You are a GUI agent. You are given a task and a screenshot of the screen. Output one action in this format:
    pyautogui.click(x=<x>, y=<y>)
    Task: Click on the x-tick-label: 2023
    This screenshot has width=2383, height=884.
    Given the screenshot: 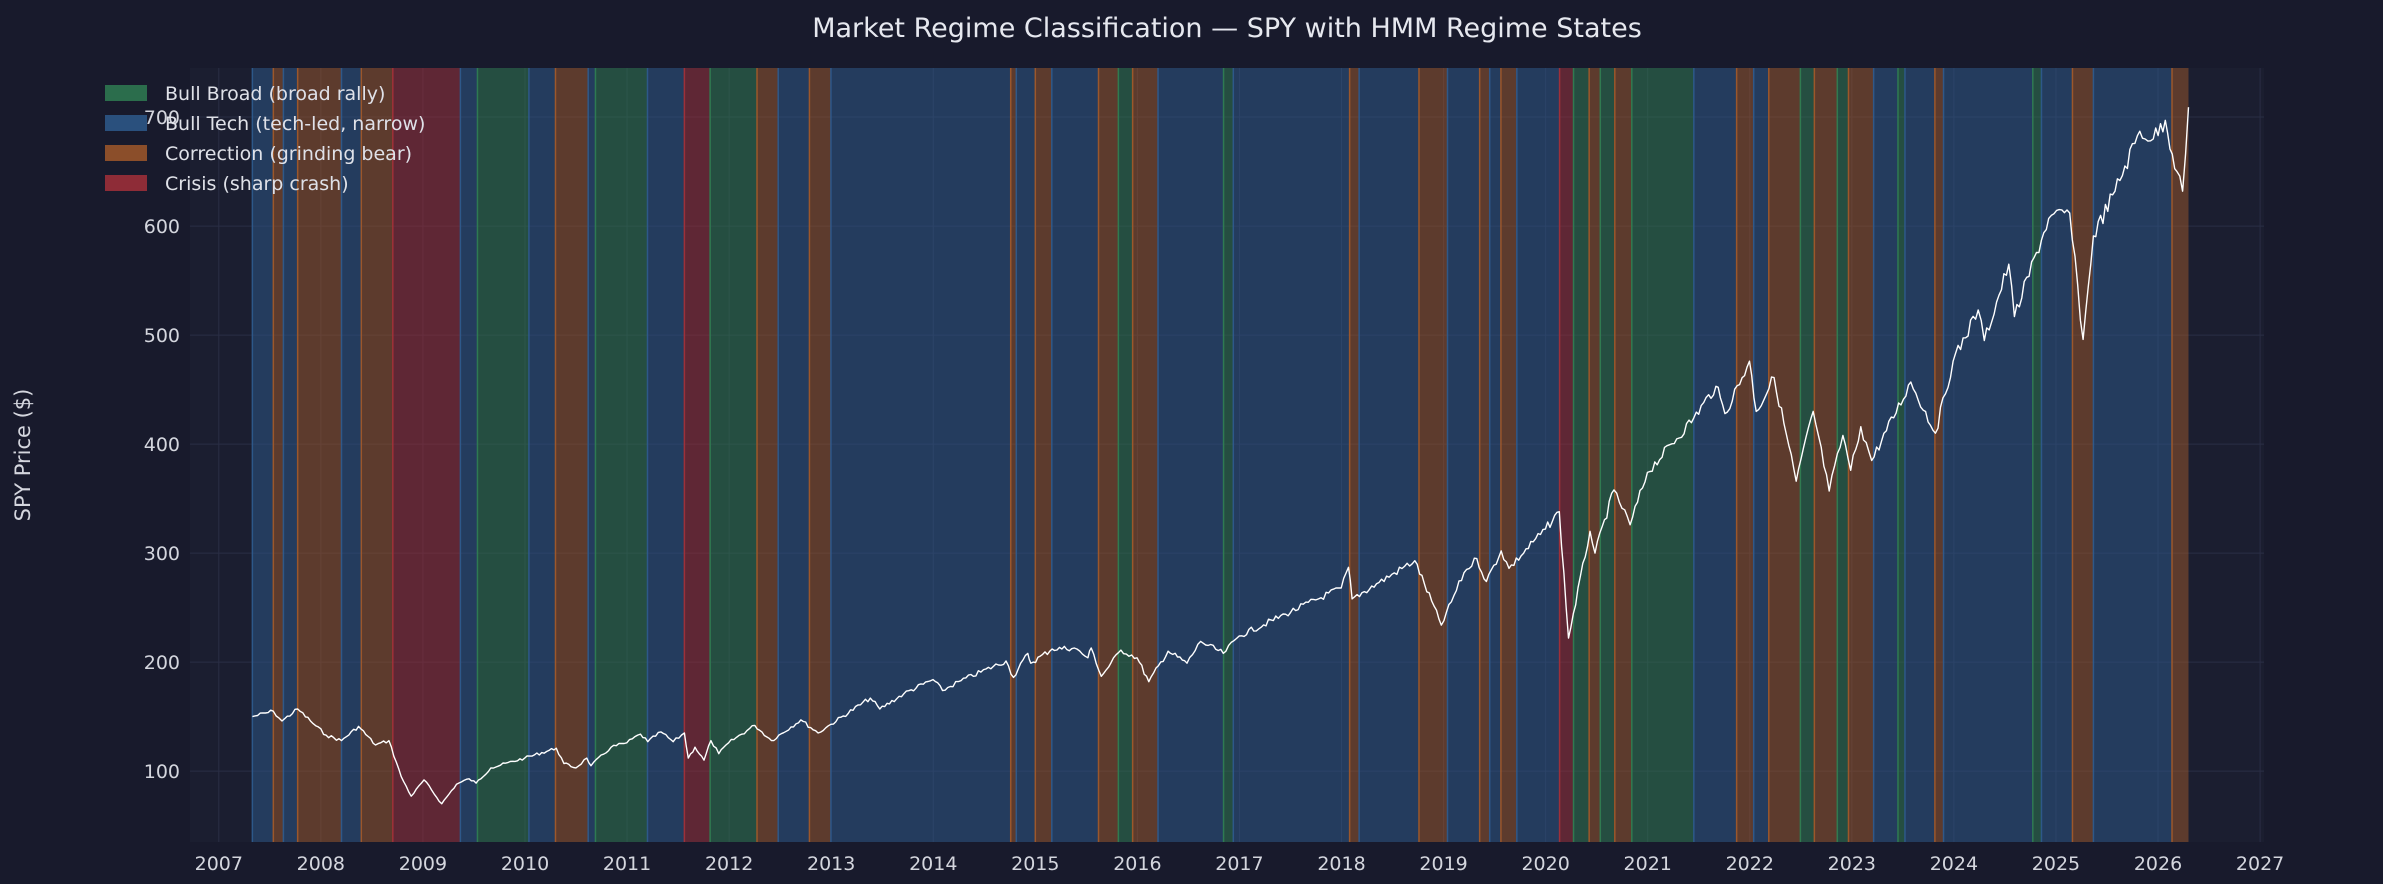 What is the action you would take?
    pyautogui.click(x=1852, y=864)
    